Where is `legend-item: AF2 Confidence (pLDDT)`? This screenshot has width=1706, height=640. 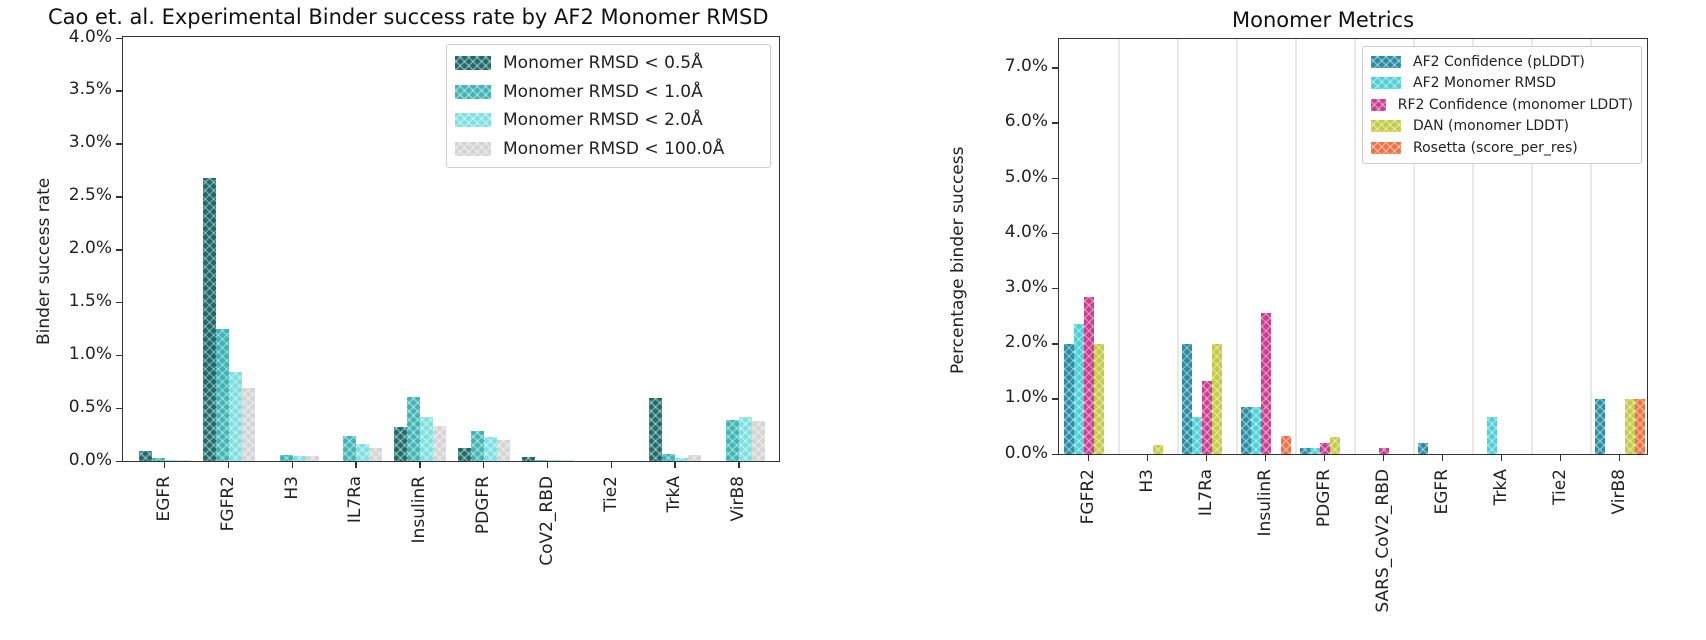
legend-item: AF2 Confidence (pLDDT) is located at coordinates (1502, 62).